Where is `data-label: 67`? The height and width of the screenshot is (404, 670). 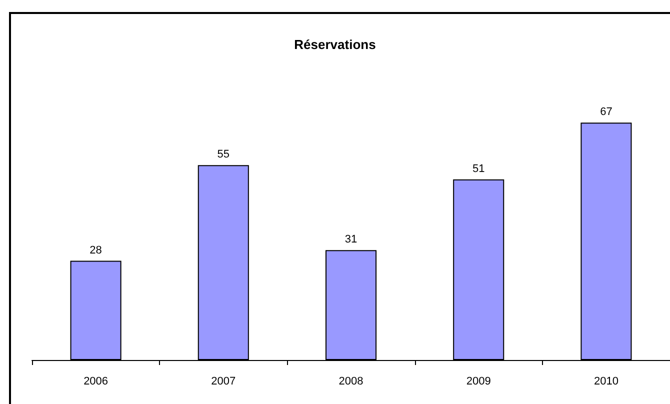 data-label: 67 is located at coordinates (606, 112).